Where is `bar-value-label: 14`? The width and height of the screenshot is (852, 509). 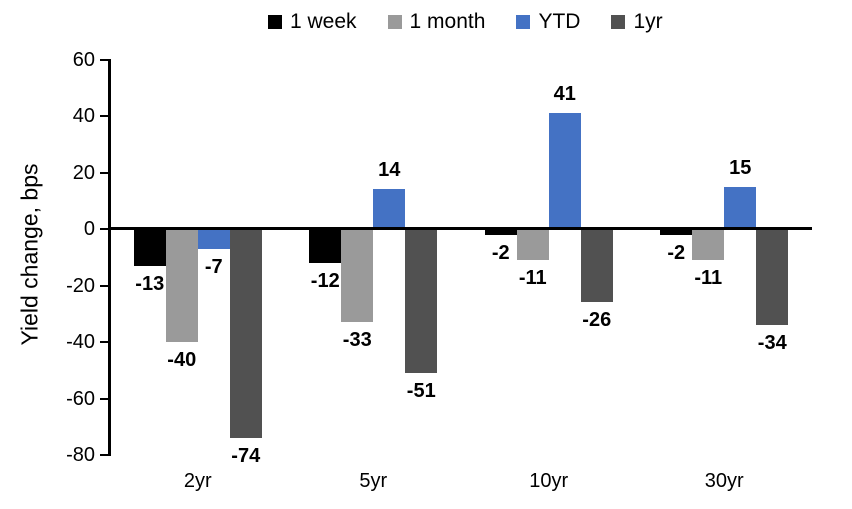
bar-value-label: 14 is located at coordinates (389, 170).